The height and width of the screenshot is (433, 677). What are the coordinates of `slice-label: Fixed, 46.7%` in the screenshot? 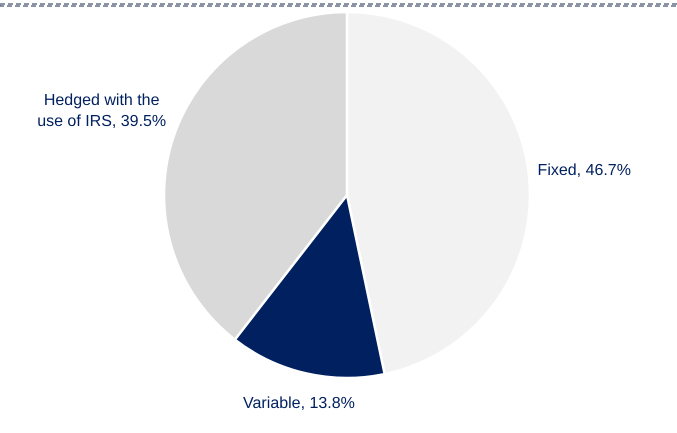 It's located at (584, 170).